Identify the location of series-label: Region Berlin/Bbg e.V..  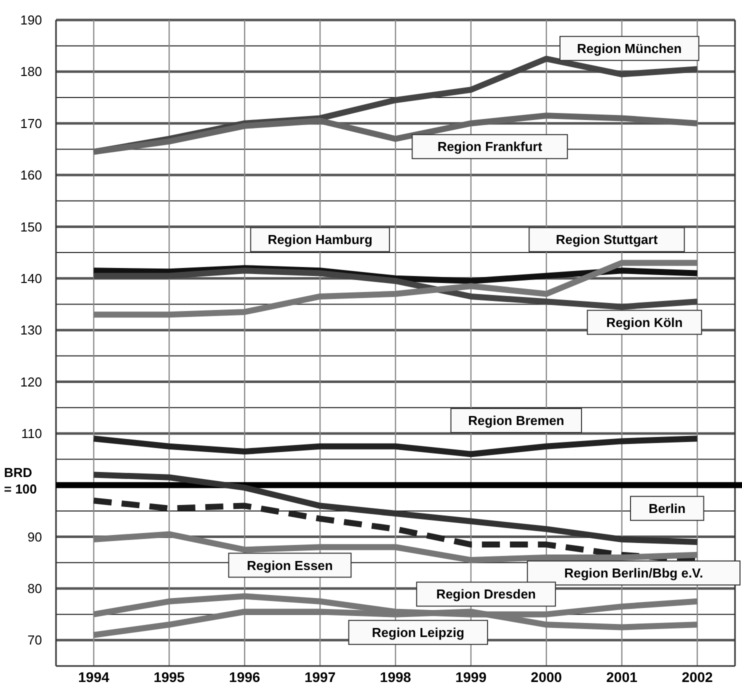
(634, 573).